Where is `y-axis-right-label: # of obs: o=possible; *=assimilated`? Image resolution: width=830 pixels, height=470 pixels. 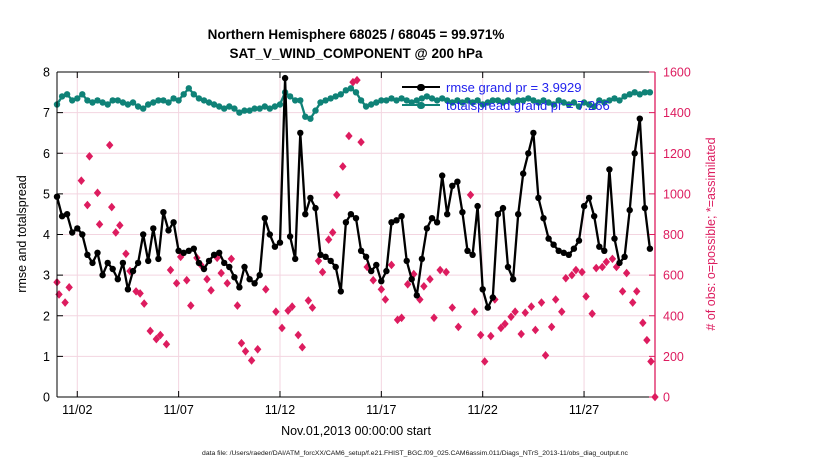
y-axis-right-label: # of obs: o=possible; *=assimilated is located at coordinates (711, 234).